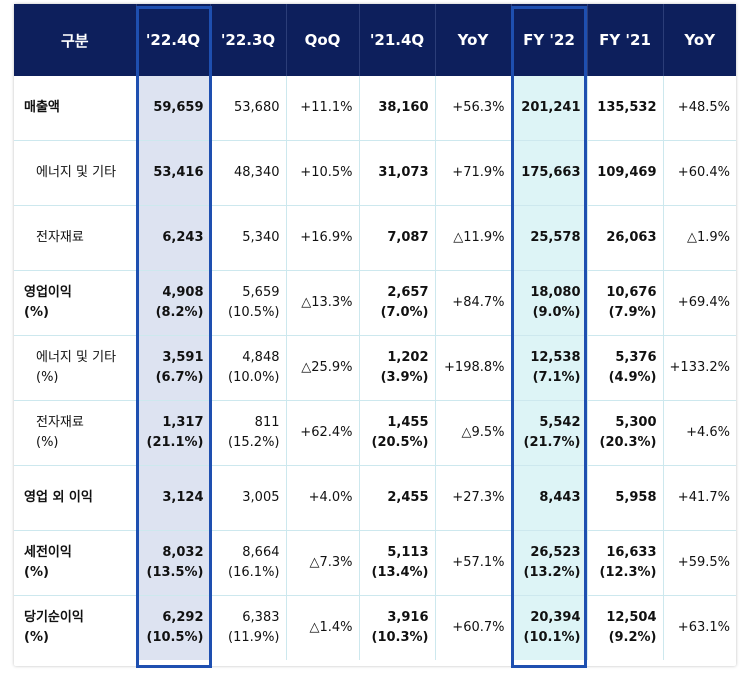  I want to click on cell-value: 18,080, so click(555, 292).